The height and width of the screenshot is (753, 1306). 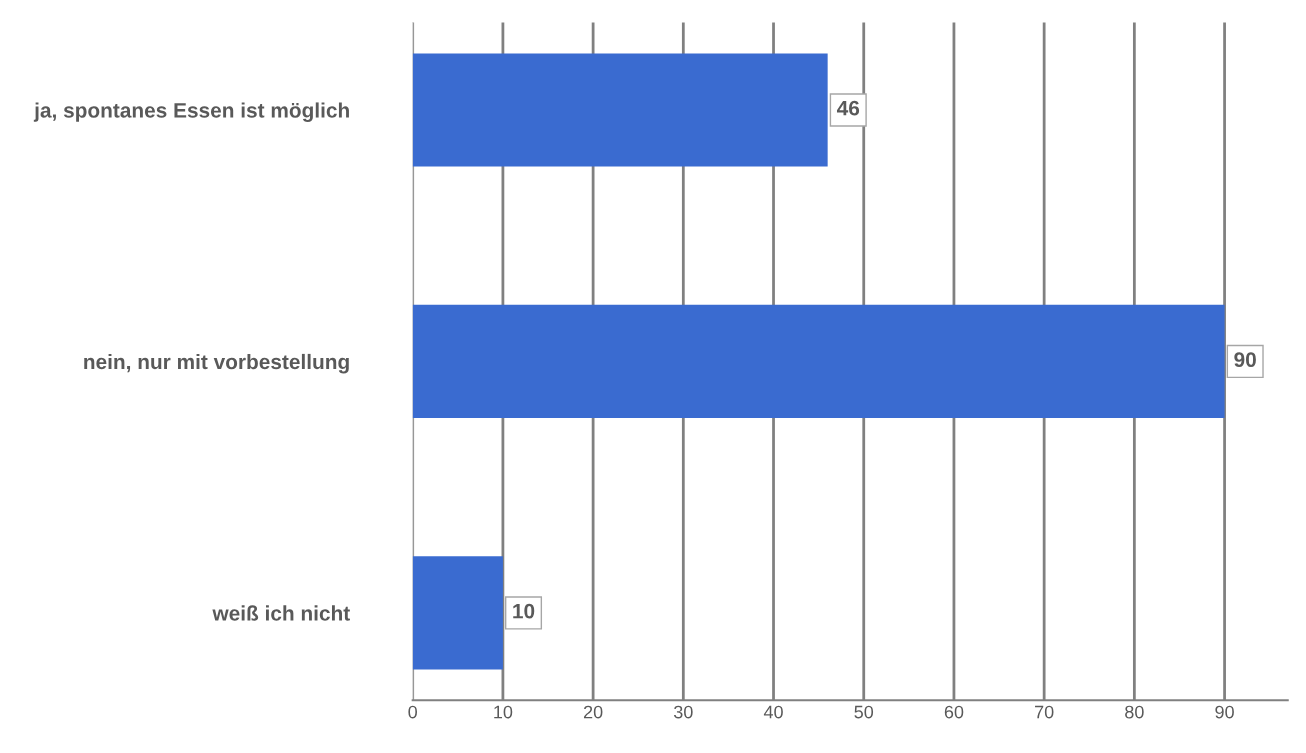 I want to click on x-tick-label: 80, so click(x=1134, y=712).